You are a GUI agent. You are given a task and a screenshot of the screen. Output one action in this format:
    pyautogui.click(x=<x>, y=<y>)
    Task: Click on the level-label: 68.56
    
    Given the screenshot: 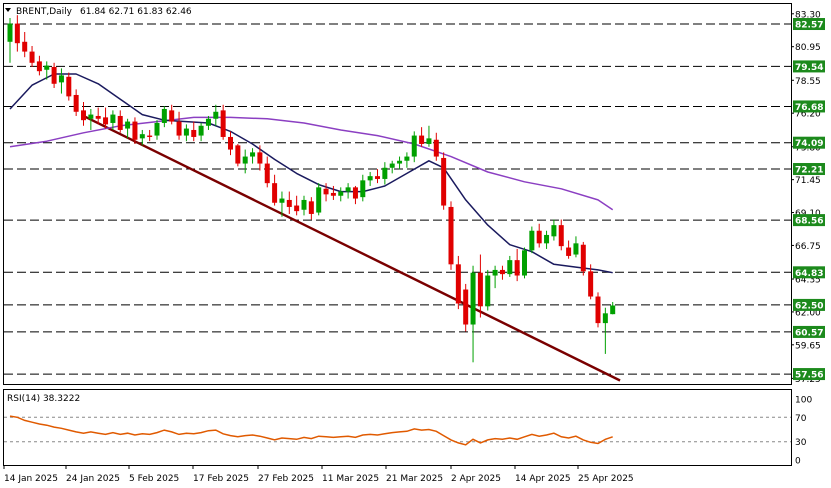 What is the action you would take?
    pyautogui.click(x=809, y=222)
    